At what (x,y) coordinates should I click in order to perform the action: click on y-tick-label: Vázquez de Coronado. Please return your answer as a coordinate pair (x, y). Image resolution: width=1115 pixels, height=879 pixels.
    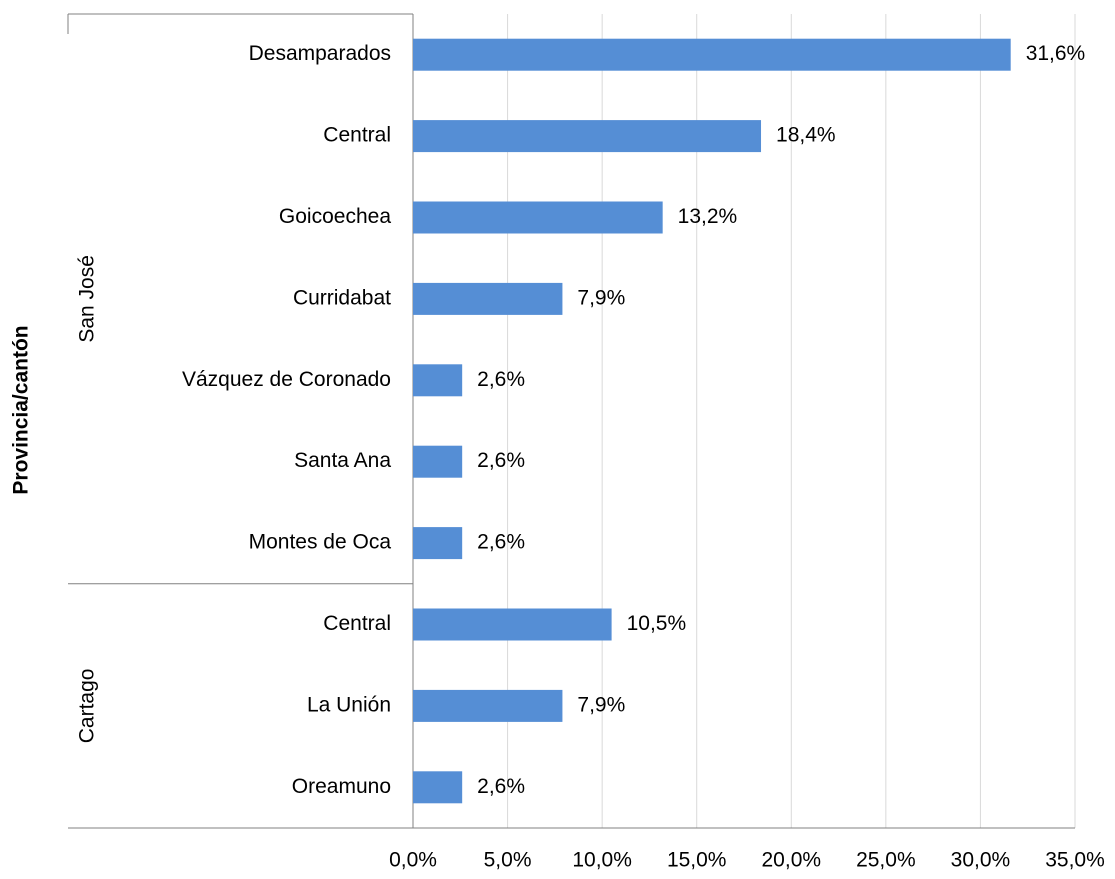
    Looking at the image, I should click on (286, 379).